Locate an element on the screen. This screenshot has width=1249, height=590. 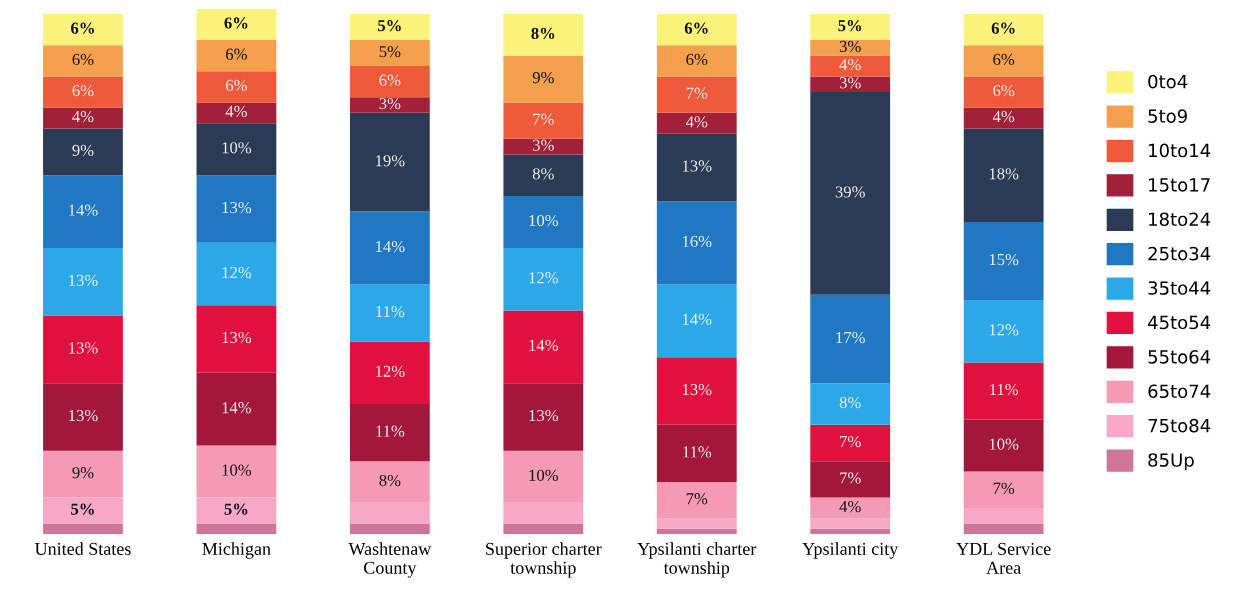
legend-label: 15to17 is located at coordinates (1179, 185).